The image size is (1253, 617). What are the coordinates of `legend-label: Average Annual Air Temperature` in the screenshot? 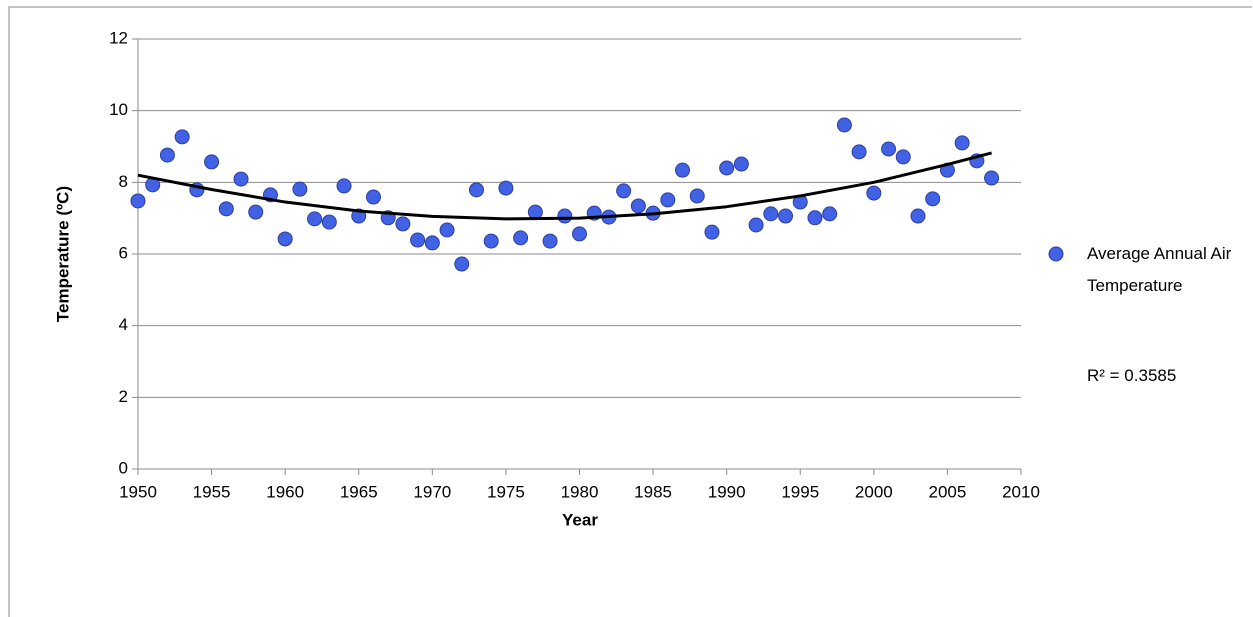 It's located at (1159, 269).